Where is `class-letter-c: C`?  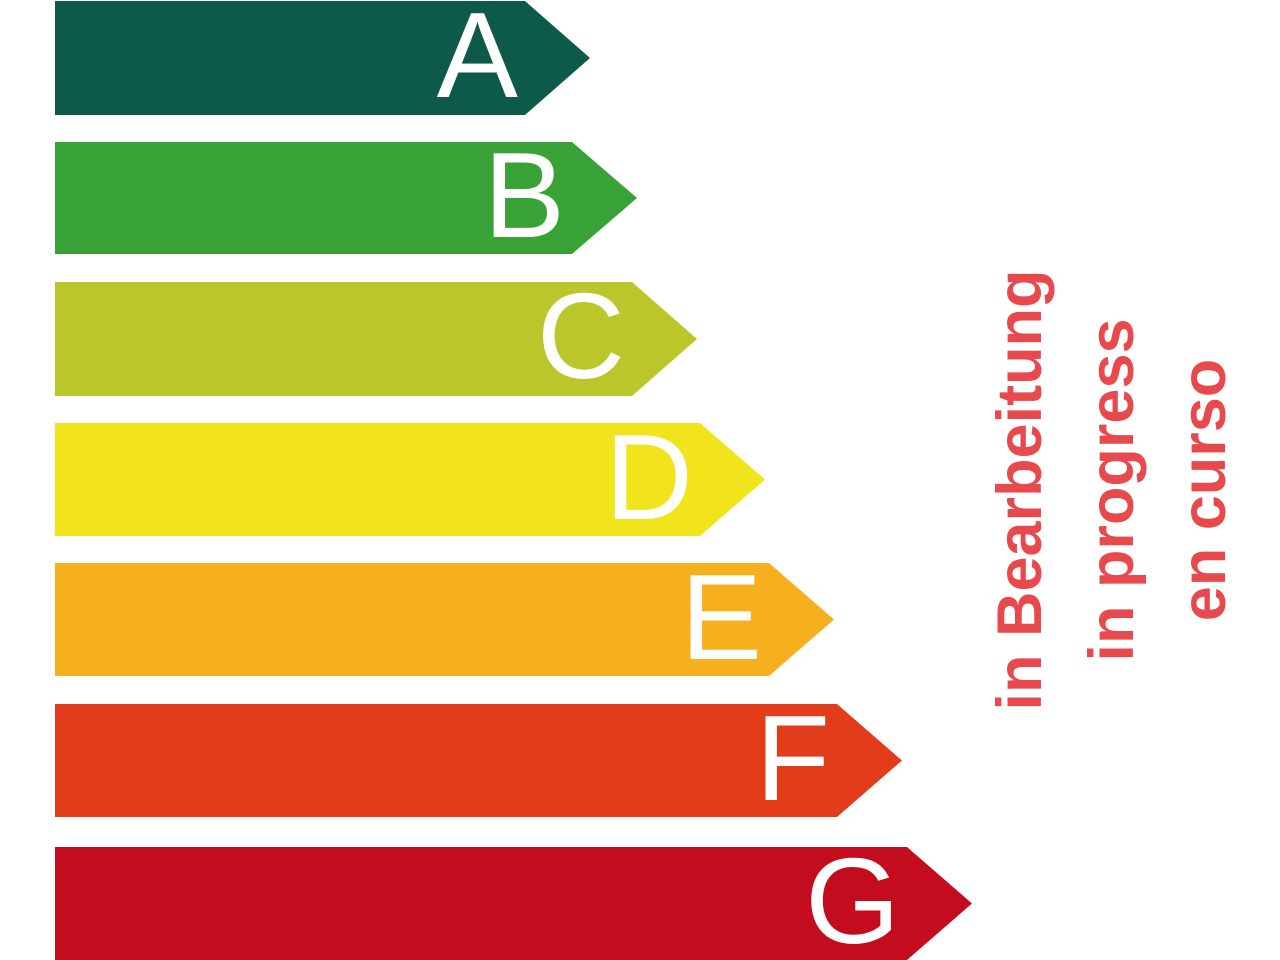
class-letter-c: C is located at coordinates (580, 336).